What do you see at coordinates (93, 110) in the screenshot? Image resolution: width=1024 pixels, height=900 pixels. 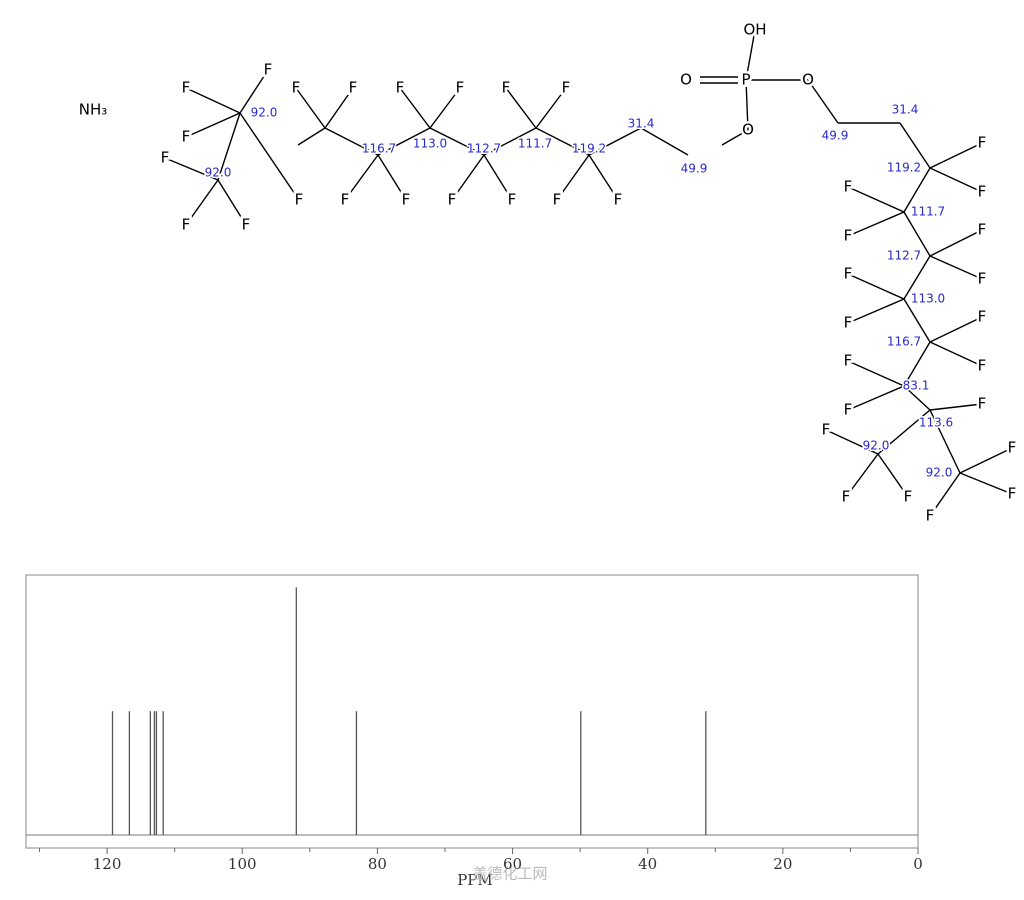 I see `atom-label: NH₃` at bounding box center [93, 110].